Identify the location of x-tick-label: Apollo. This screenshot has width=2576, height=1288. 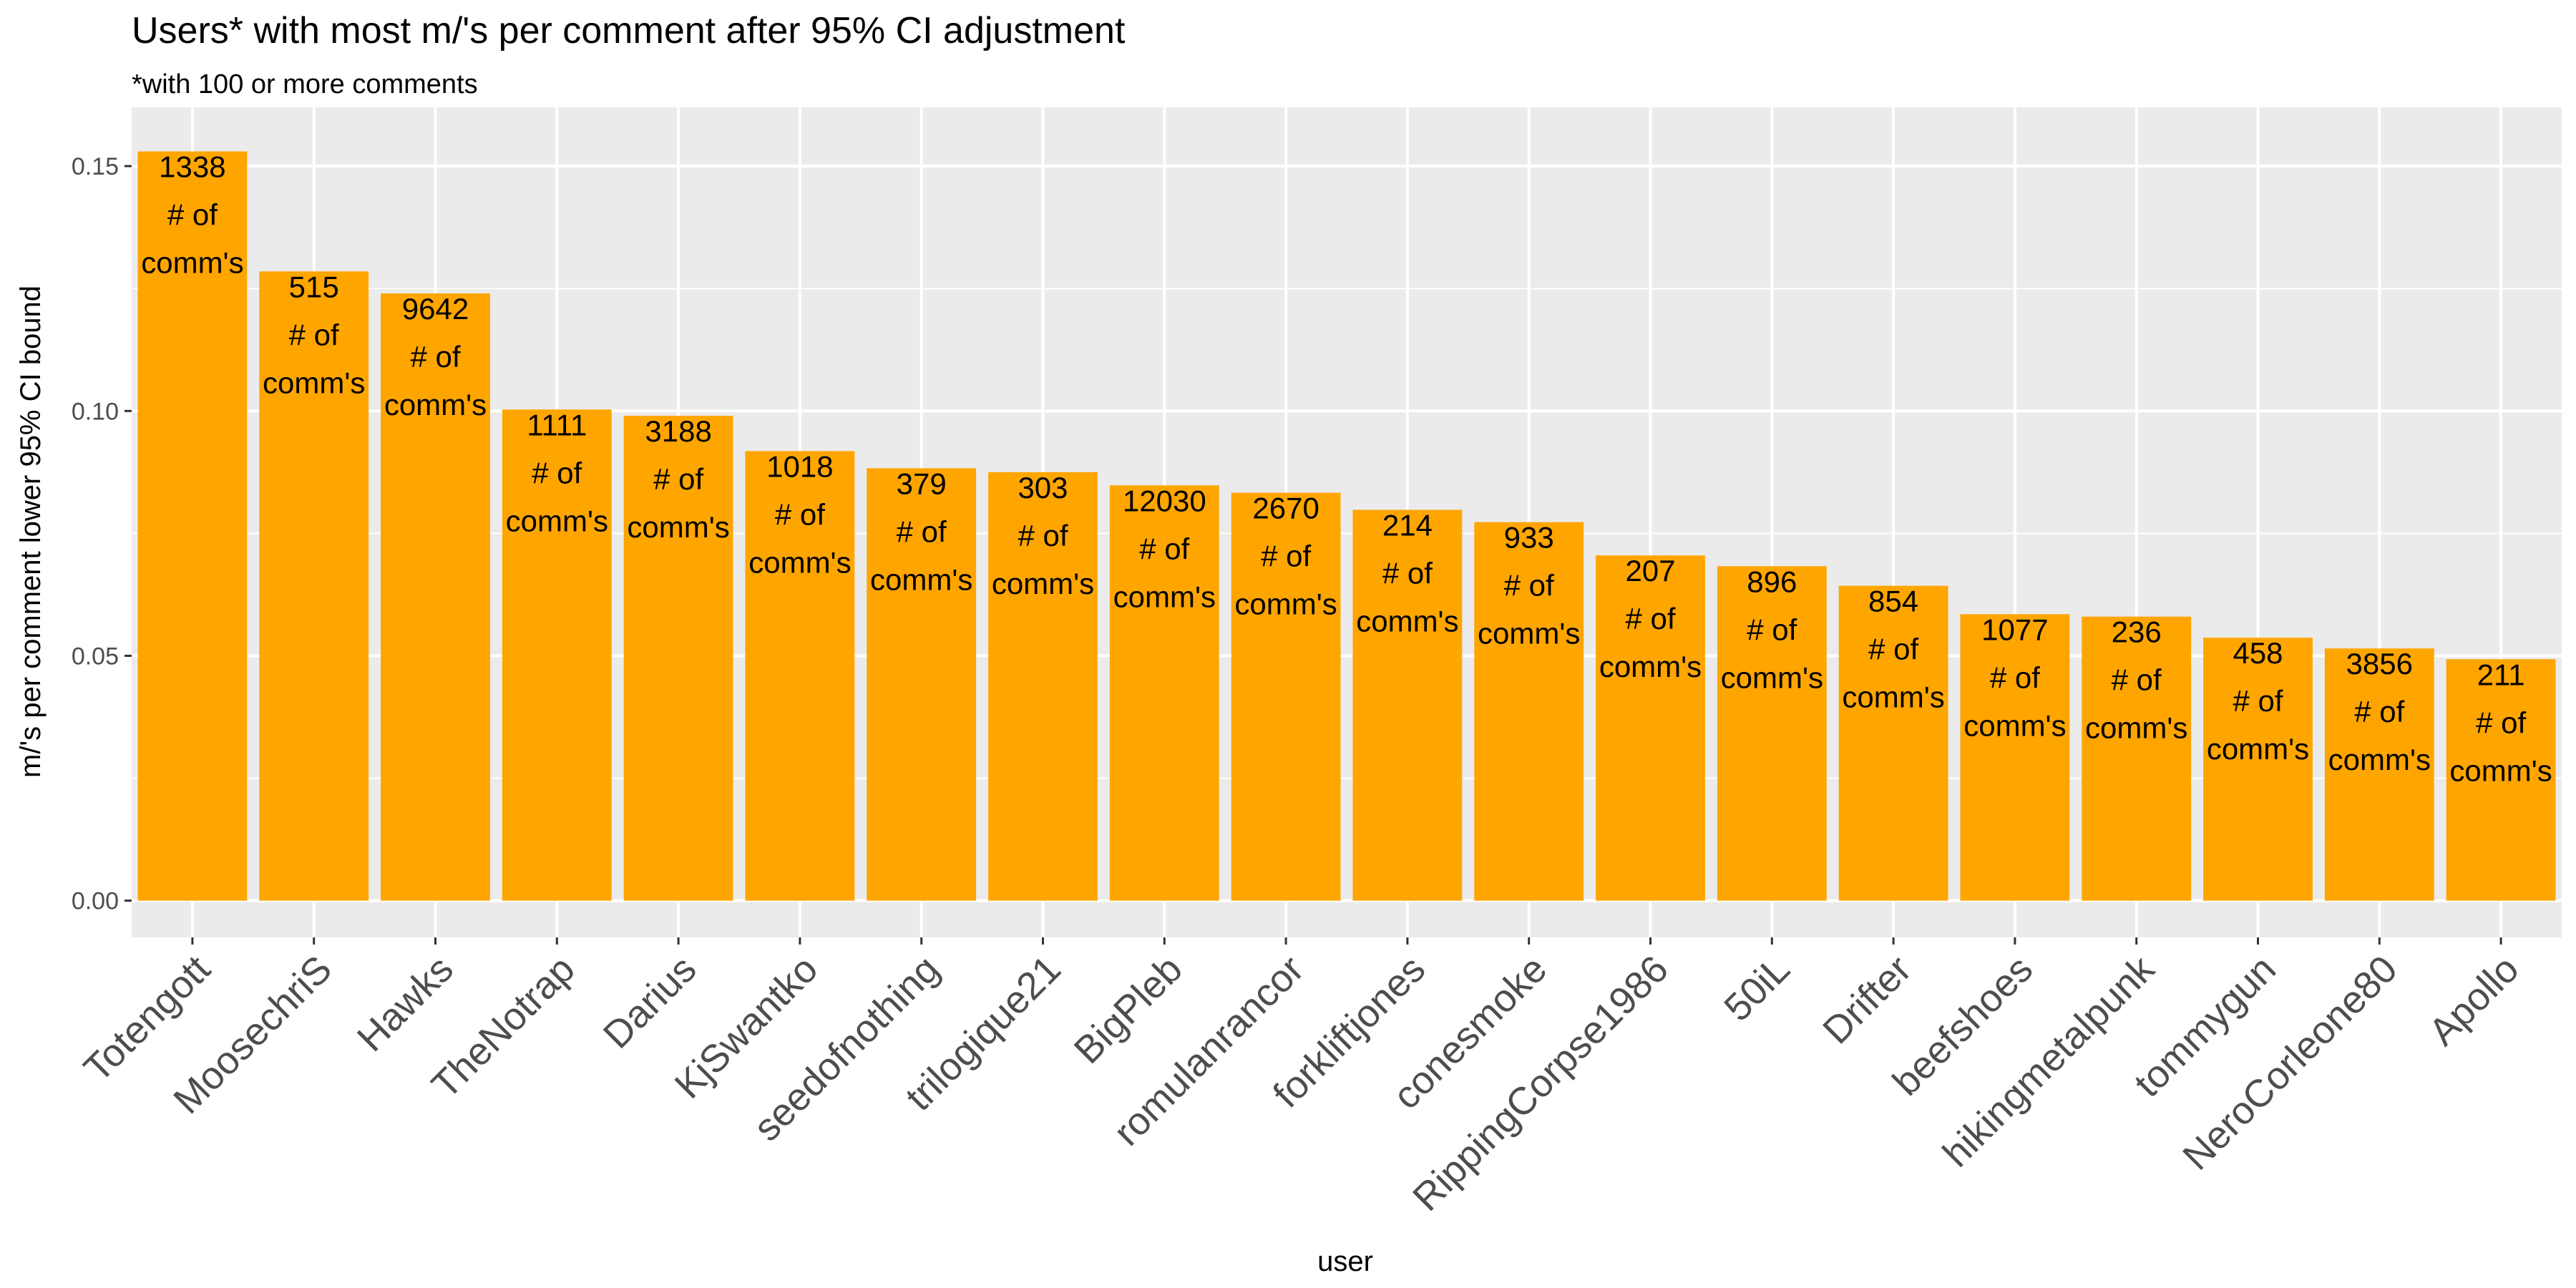
(2474, 1000).